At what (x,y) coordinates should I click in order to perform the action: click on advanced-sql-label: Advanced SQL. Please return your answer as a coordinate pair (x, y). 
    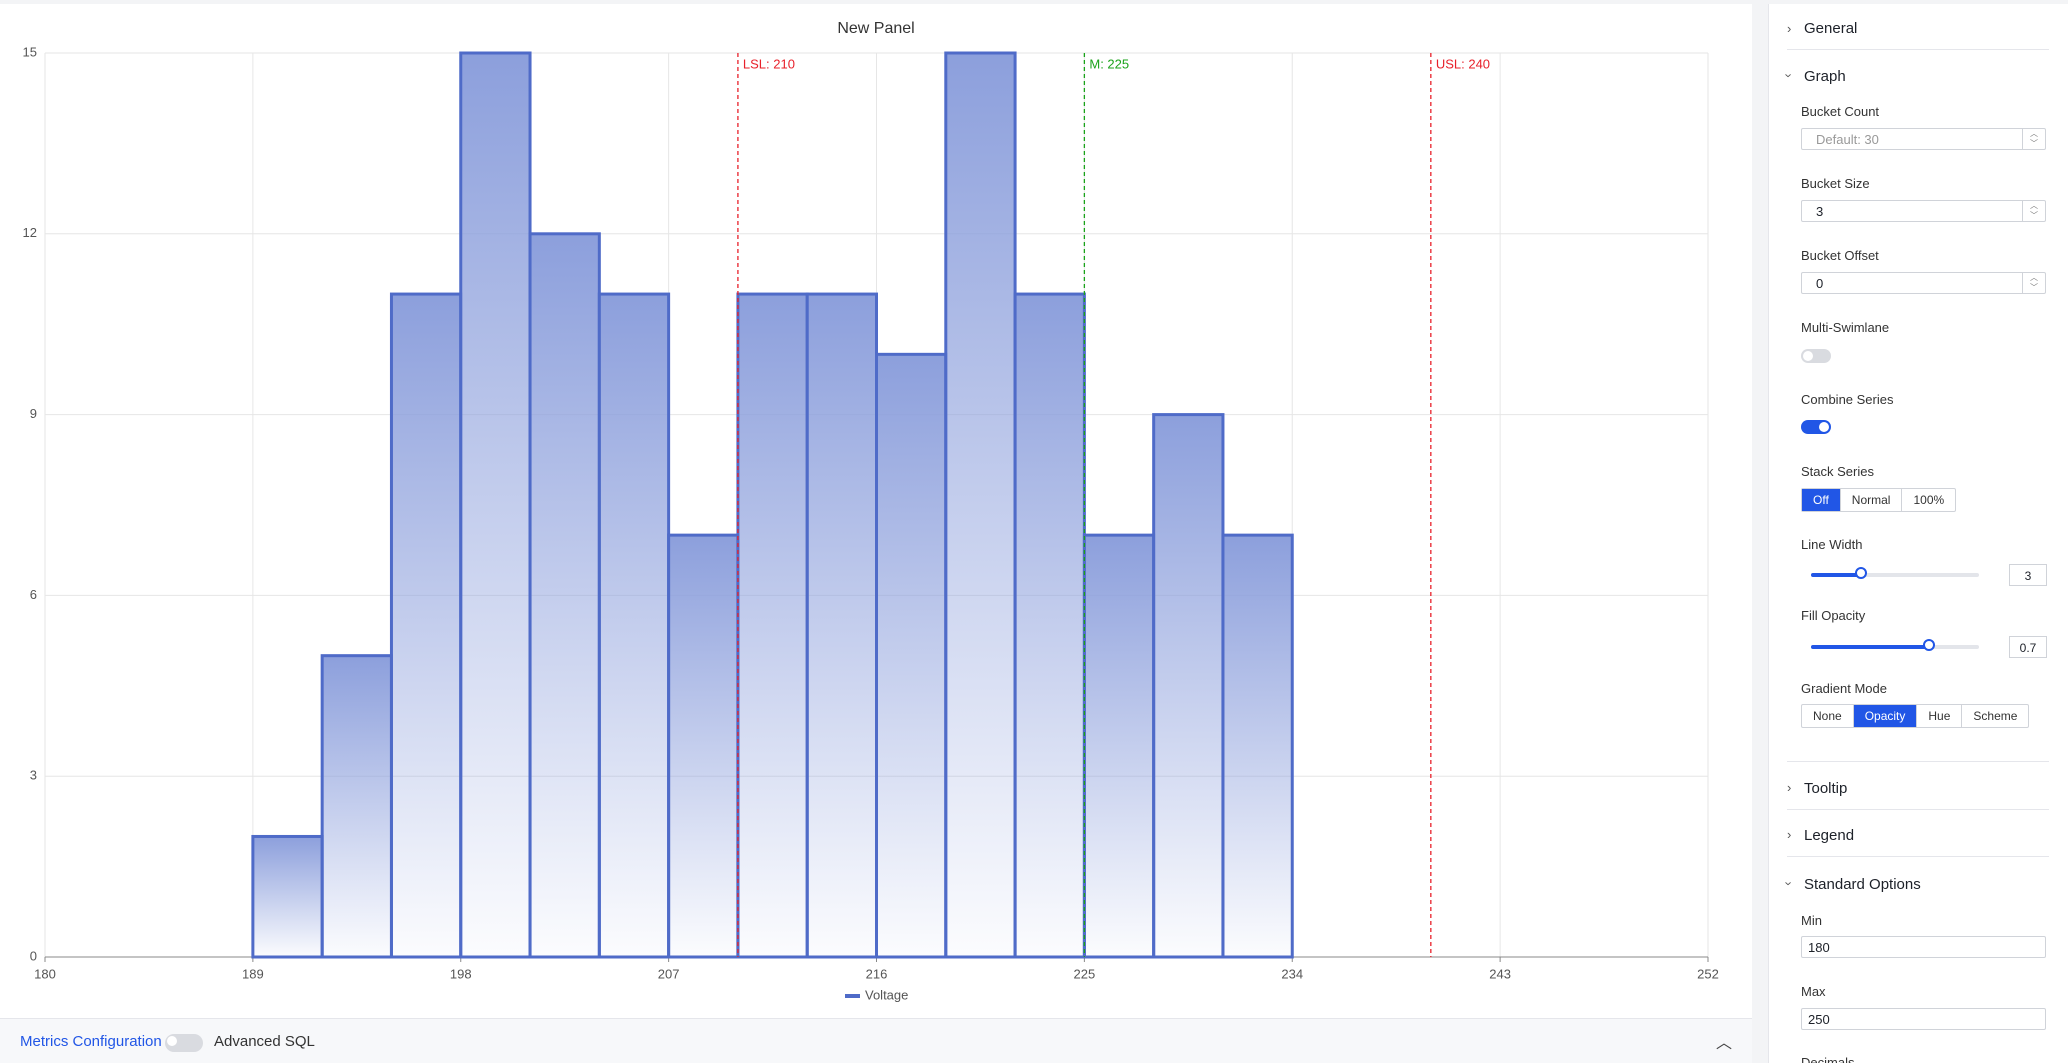
    Looking at the image, I should click on (264, 1041).